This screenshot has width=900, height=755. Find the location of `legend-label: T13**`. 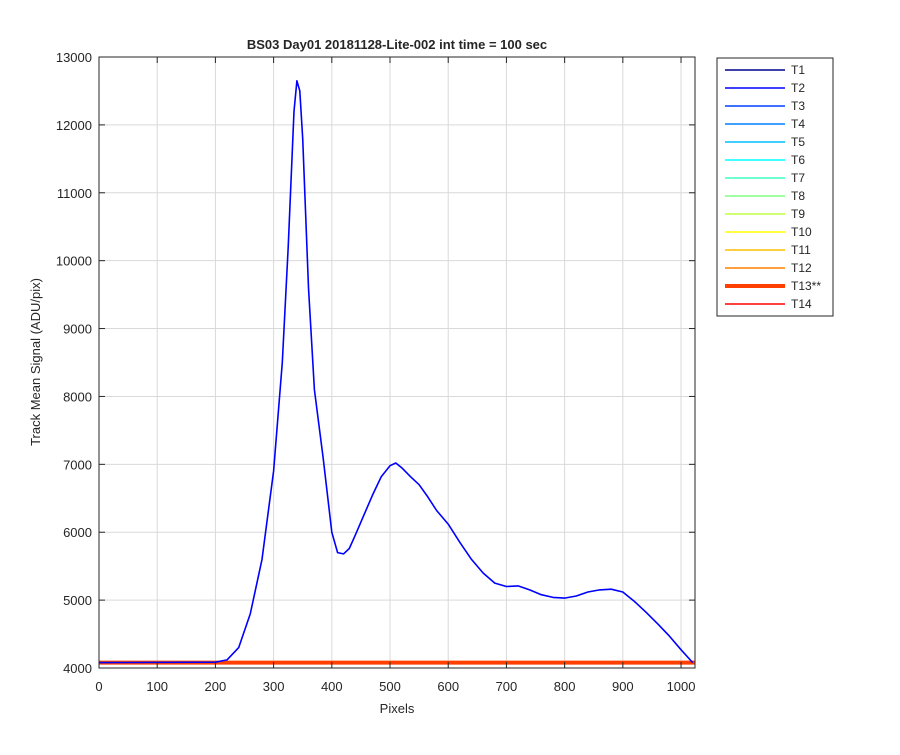

legend-label: T13** is located at coordinates (806, 286).